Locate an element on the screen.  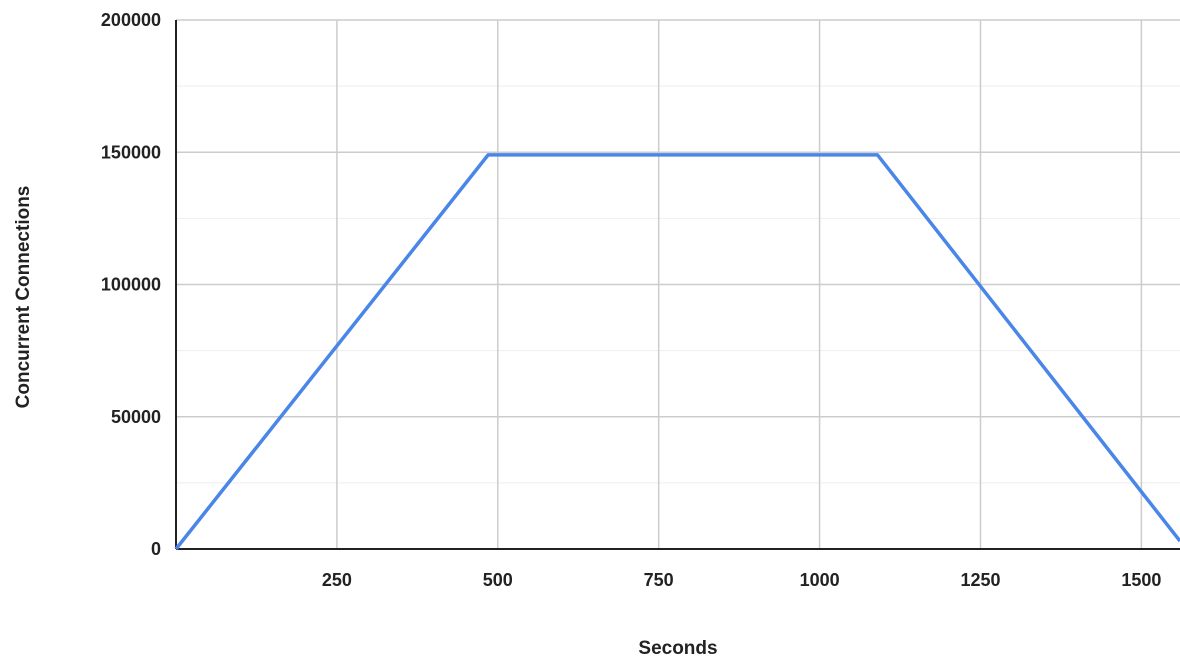
y-tick-label: 150000 is located at coordinates (131, 152).